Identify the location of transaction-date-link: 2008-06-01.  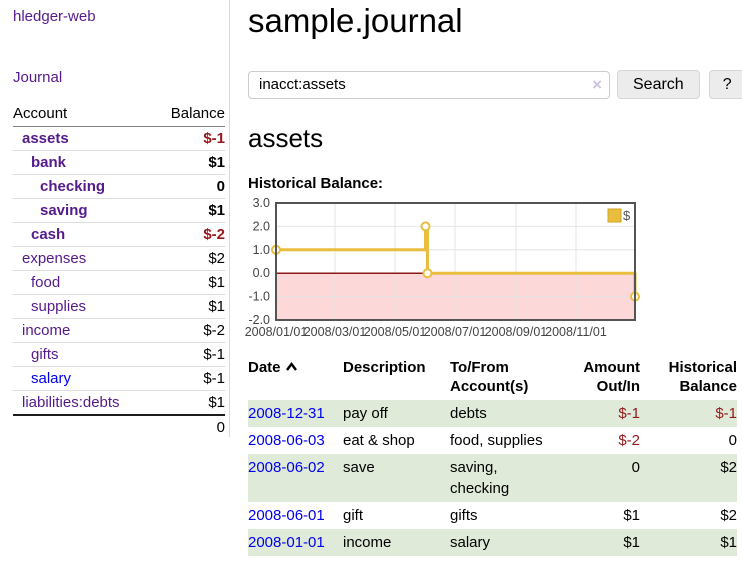
(286, 515).